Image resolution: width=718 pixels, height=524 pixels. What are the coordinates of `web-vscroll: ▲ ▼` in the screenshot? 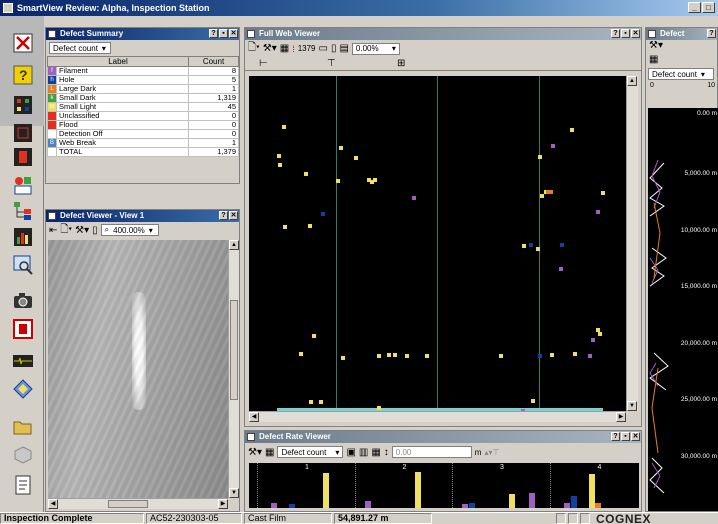 It's located at (632, 243).